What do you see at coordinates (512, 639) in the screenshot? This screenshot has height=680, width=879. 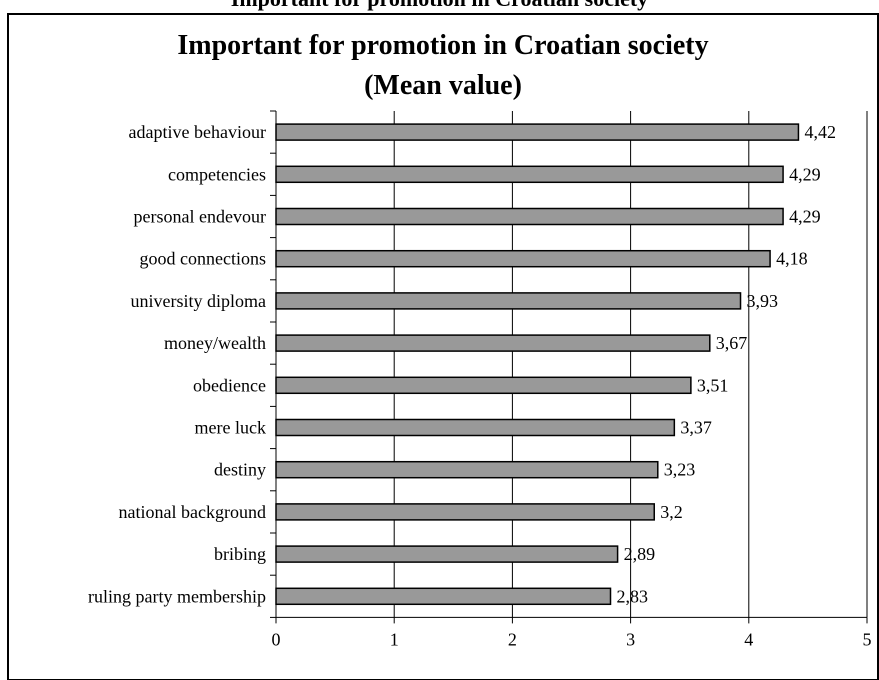 I see `x-tick-label: 2` at bounding box center [512, 639].